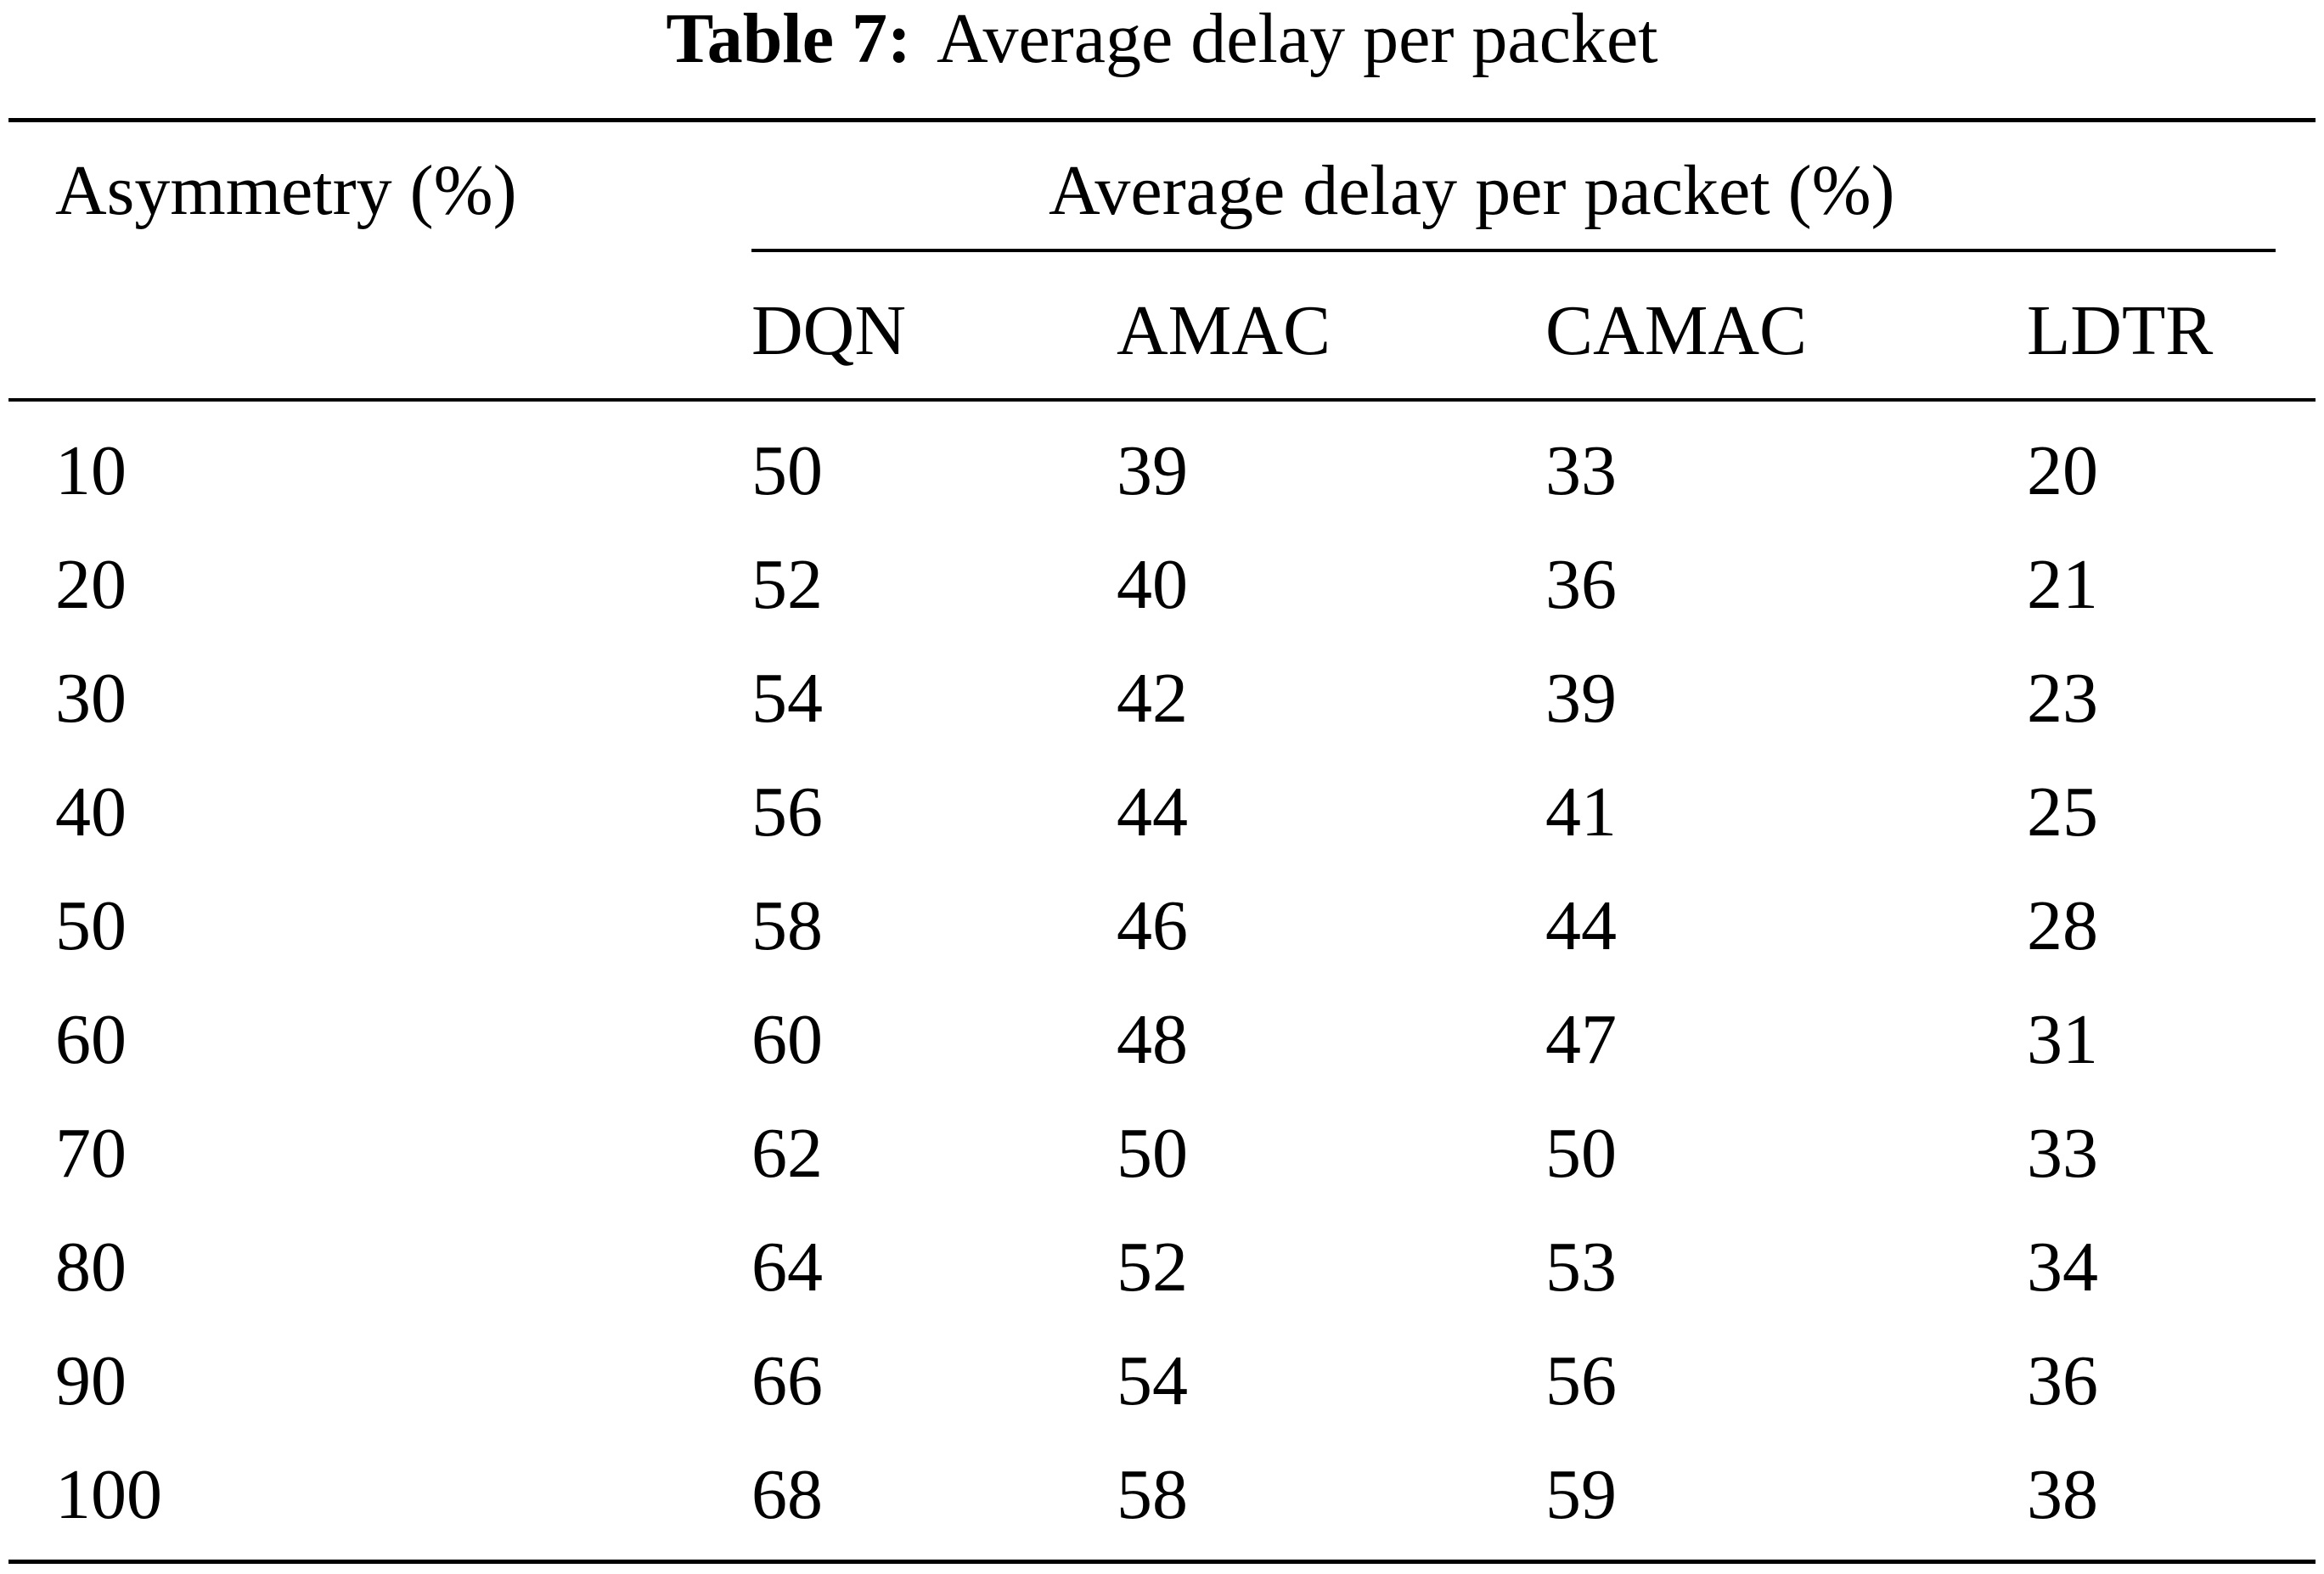 The image size is (2324, 1574). What do you see at coordinates (1224, 330) in the screenshot?
I see `column-header-amac: AMAC` at bounding box center [1224, 330].